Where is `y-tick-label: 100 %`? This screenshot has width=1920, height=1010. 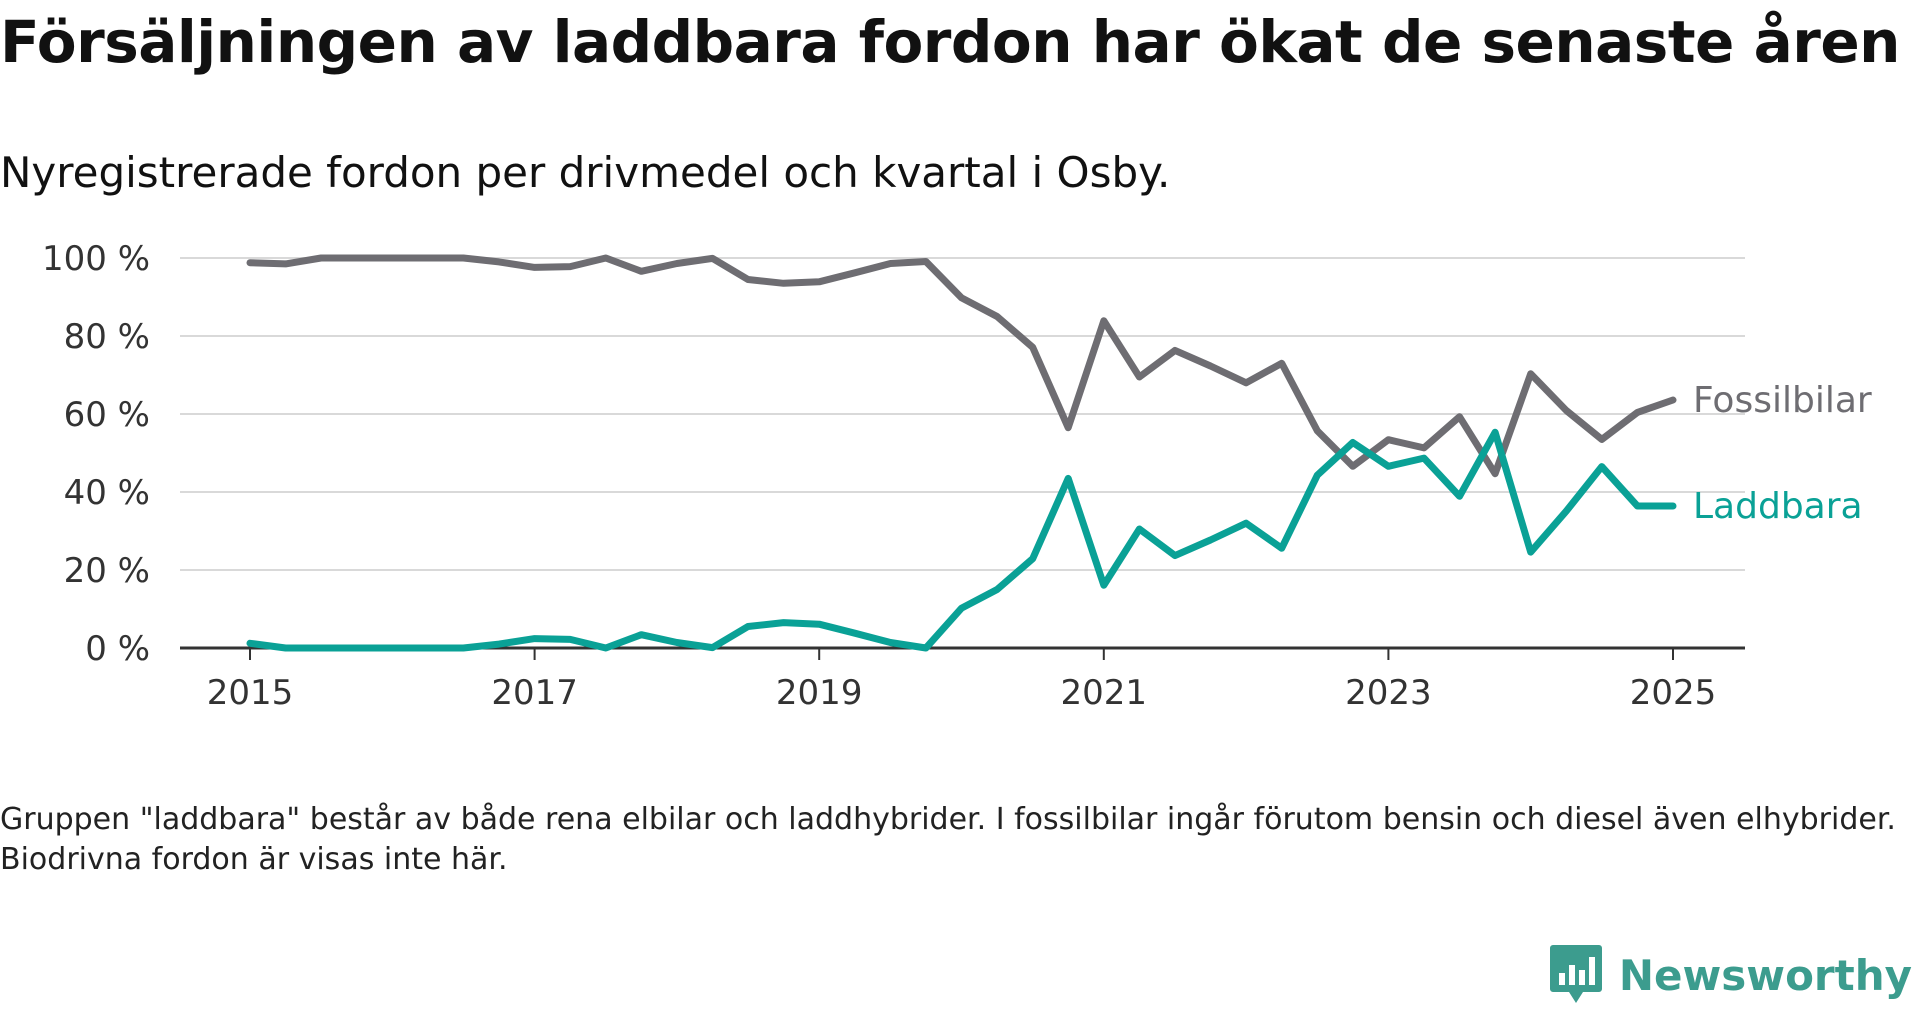
y-tick-label: 100 % is located at coordinates (96, 259).